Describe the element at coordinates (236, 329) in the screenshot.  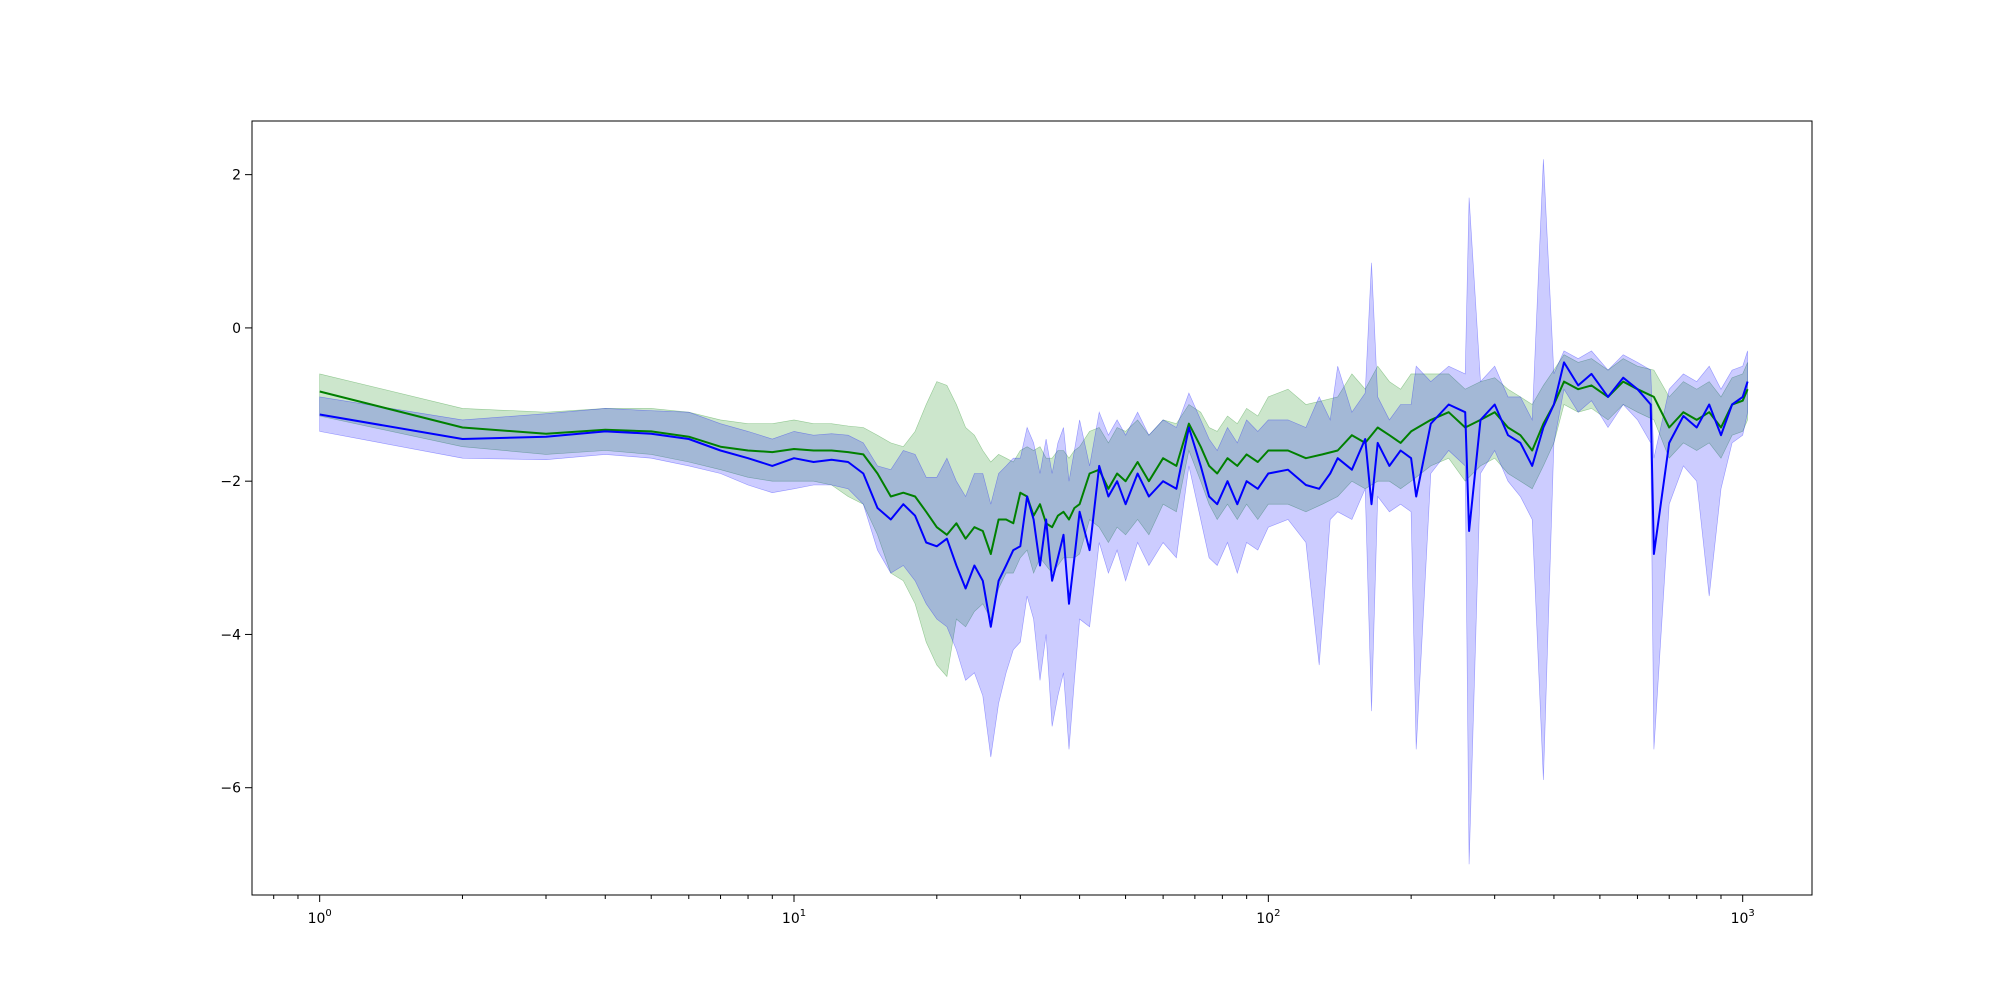
I see `y-tick-label: 0` at that location.